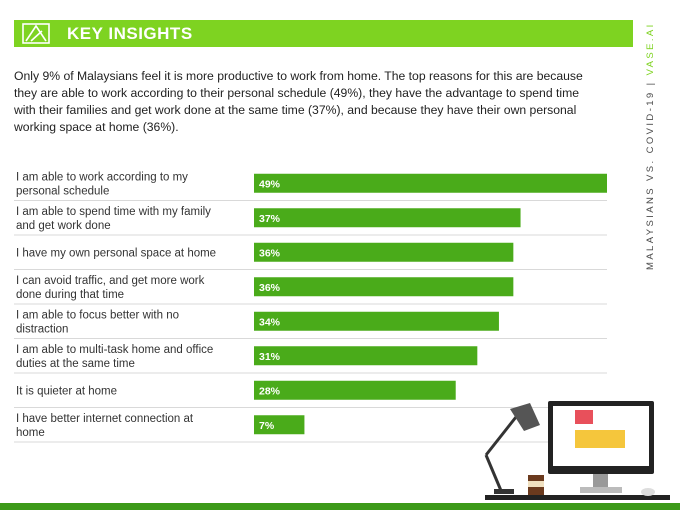 The width and height of the screenshot is (680, 510). I want to click on category-label: I am able to work according to my, so click(102, 177).